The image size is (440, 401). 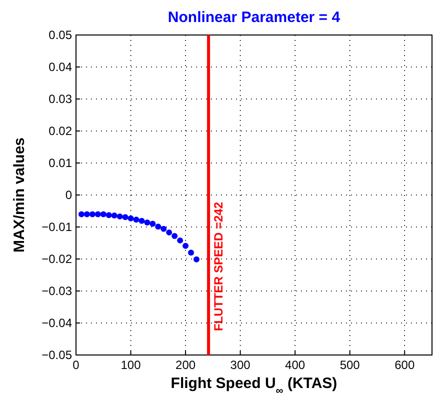 I want to click on x-tick-label: 600, so click(x=404, y=365).